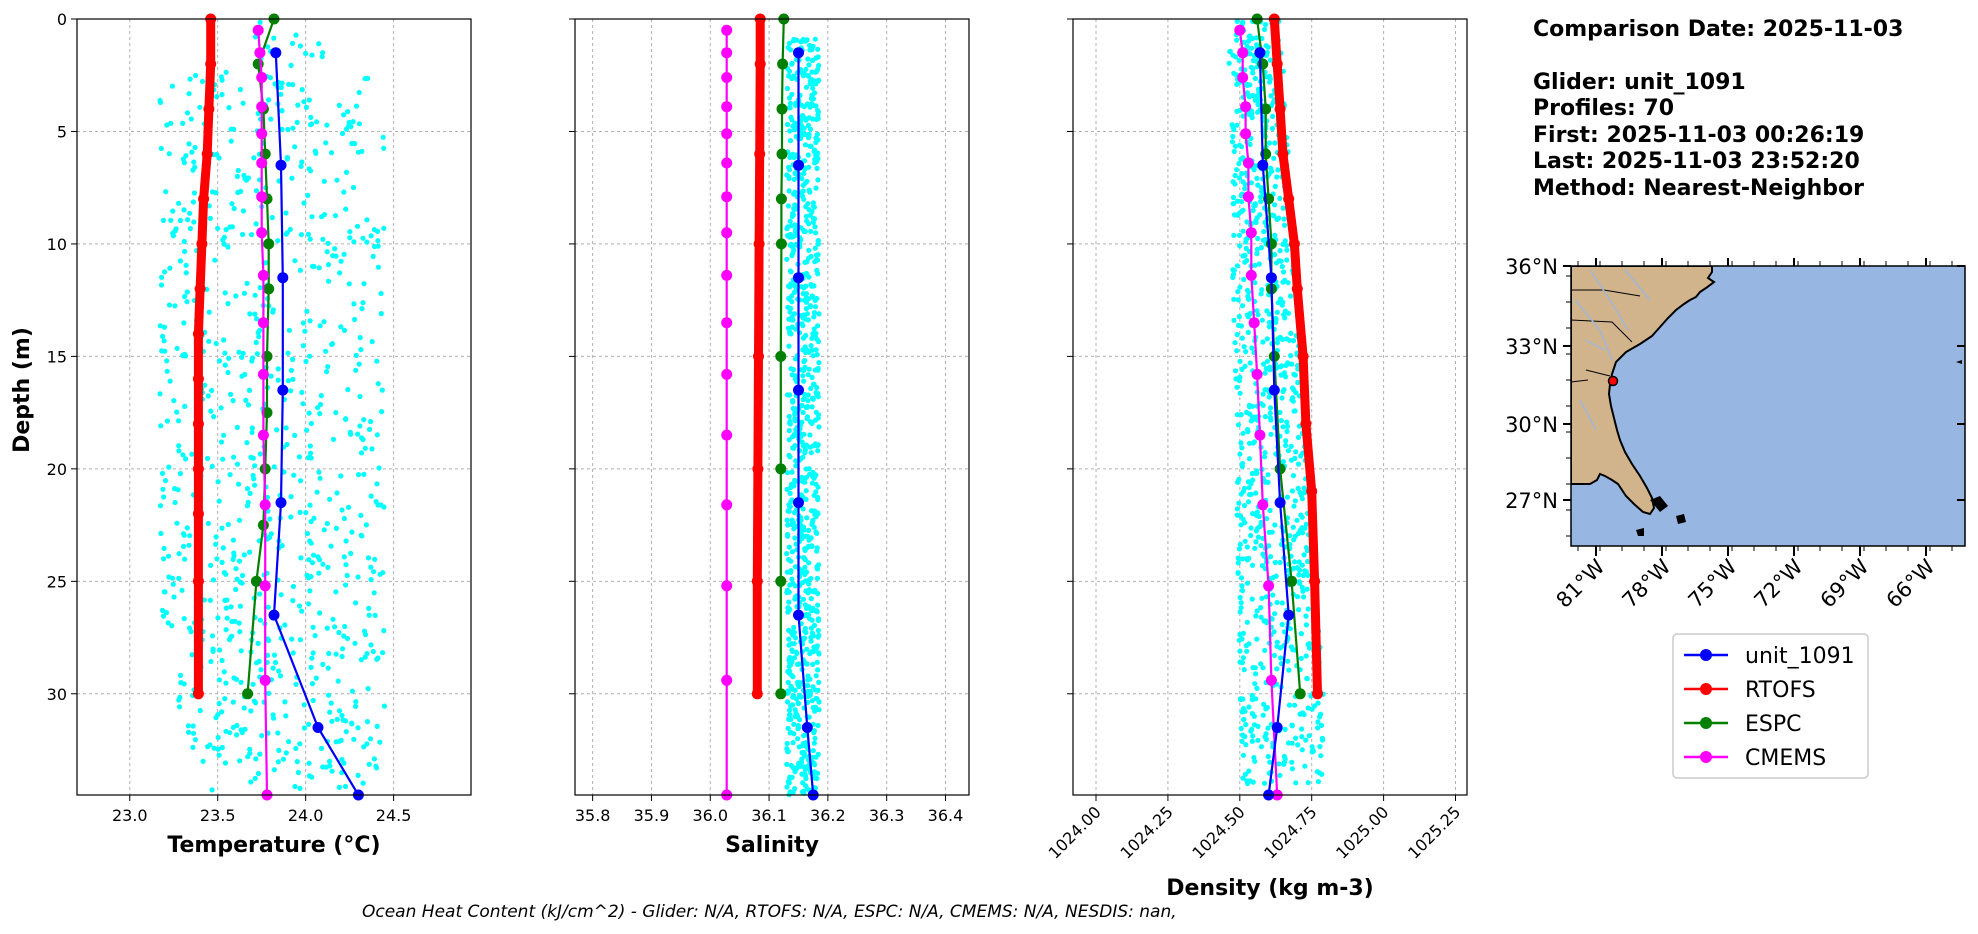 The image size is (1978, 934). I want to click on legend-entry-unit-1091: unit_1091, so click(1769, 656).